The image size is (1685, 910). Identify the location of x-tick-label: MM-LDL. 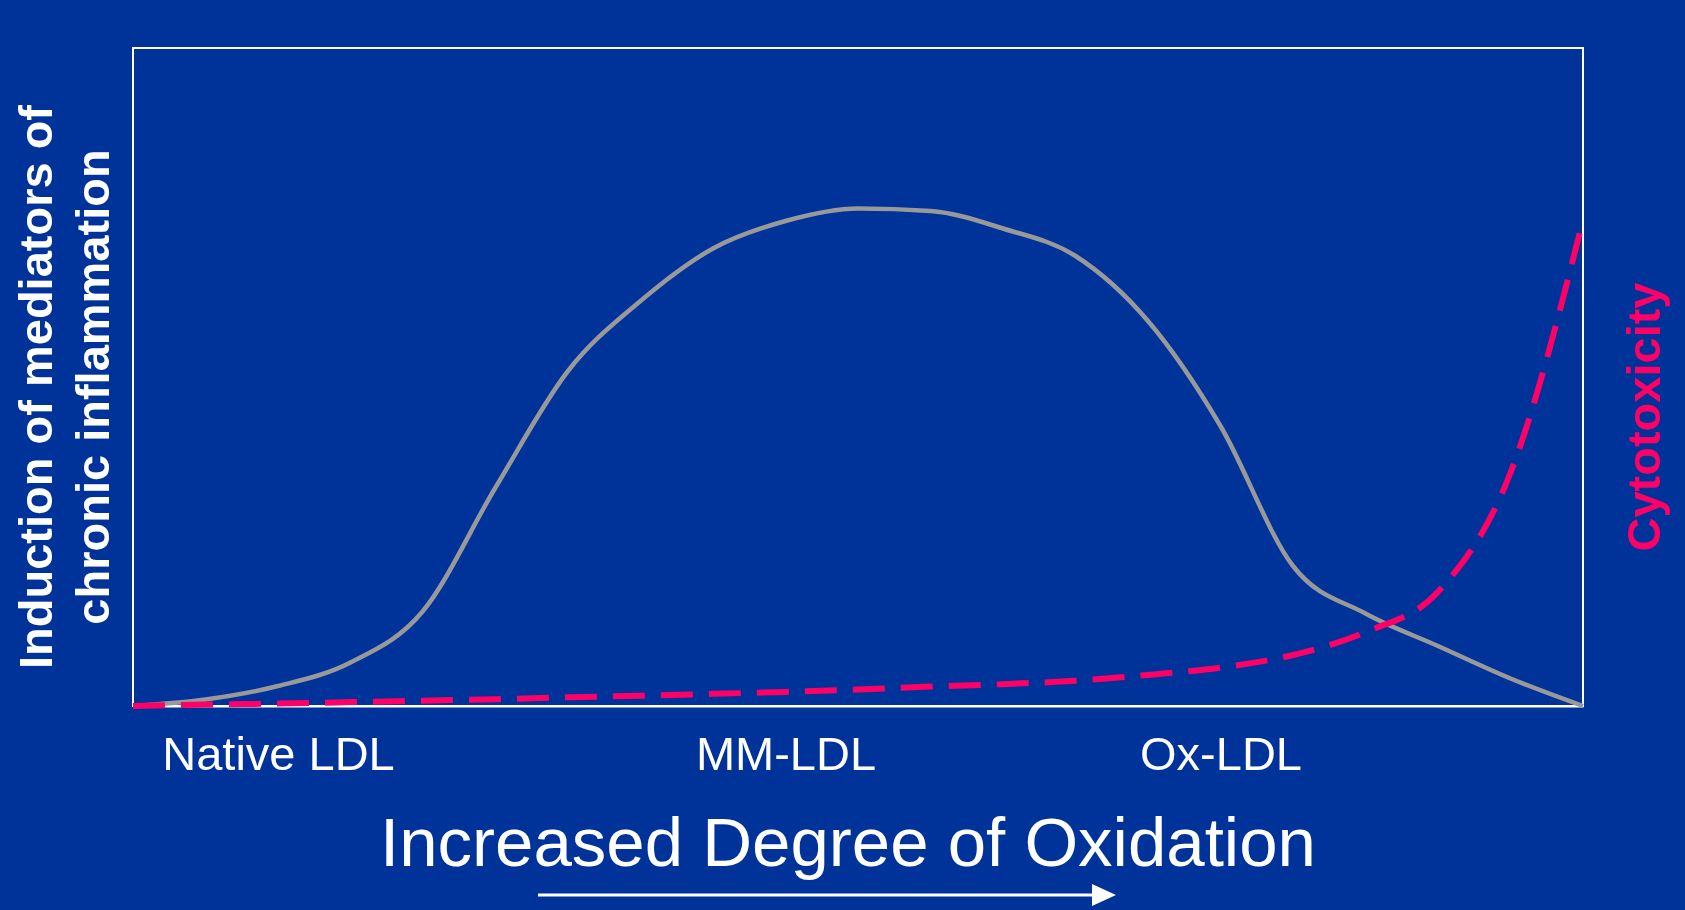
(786, 754).